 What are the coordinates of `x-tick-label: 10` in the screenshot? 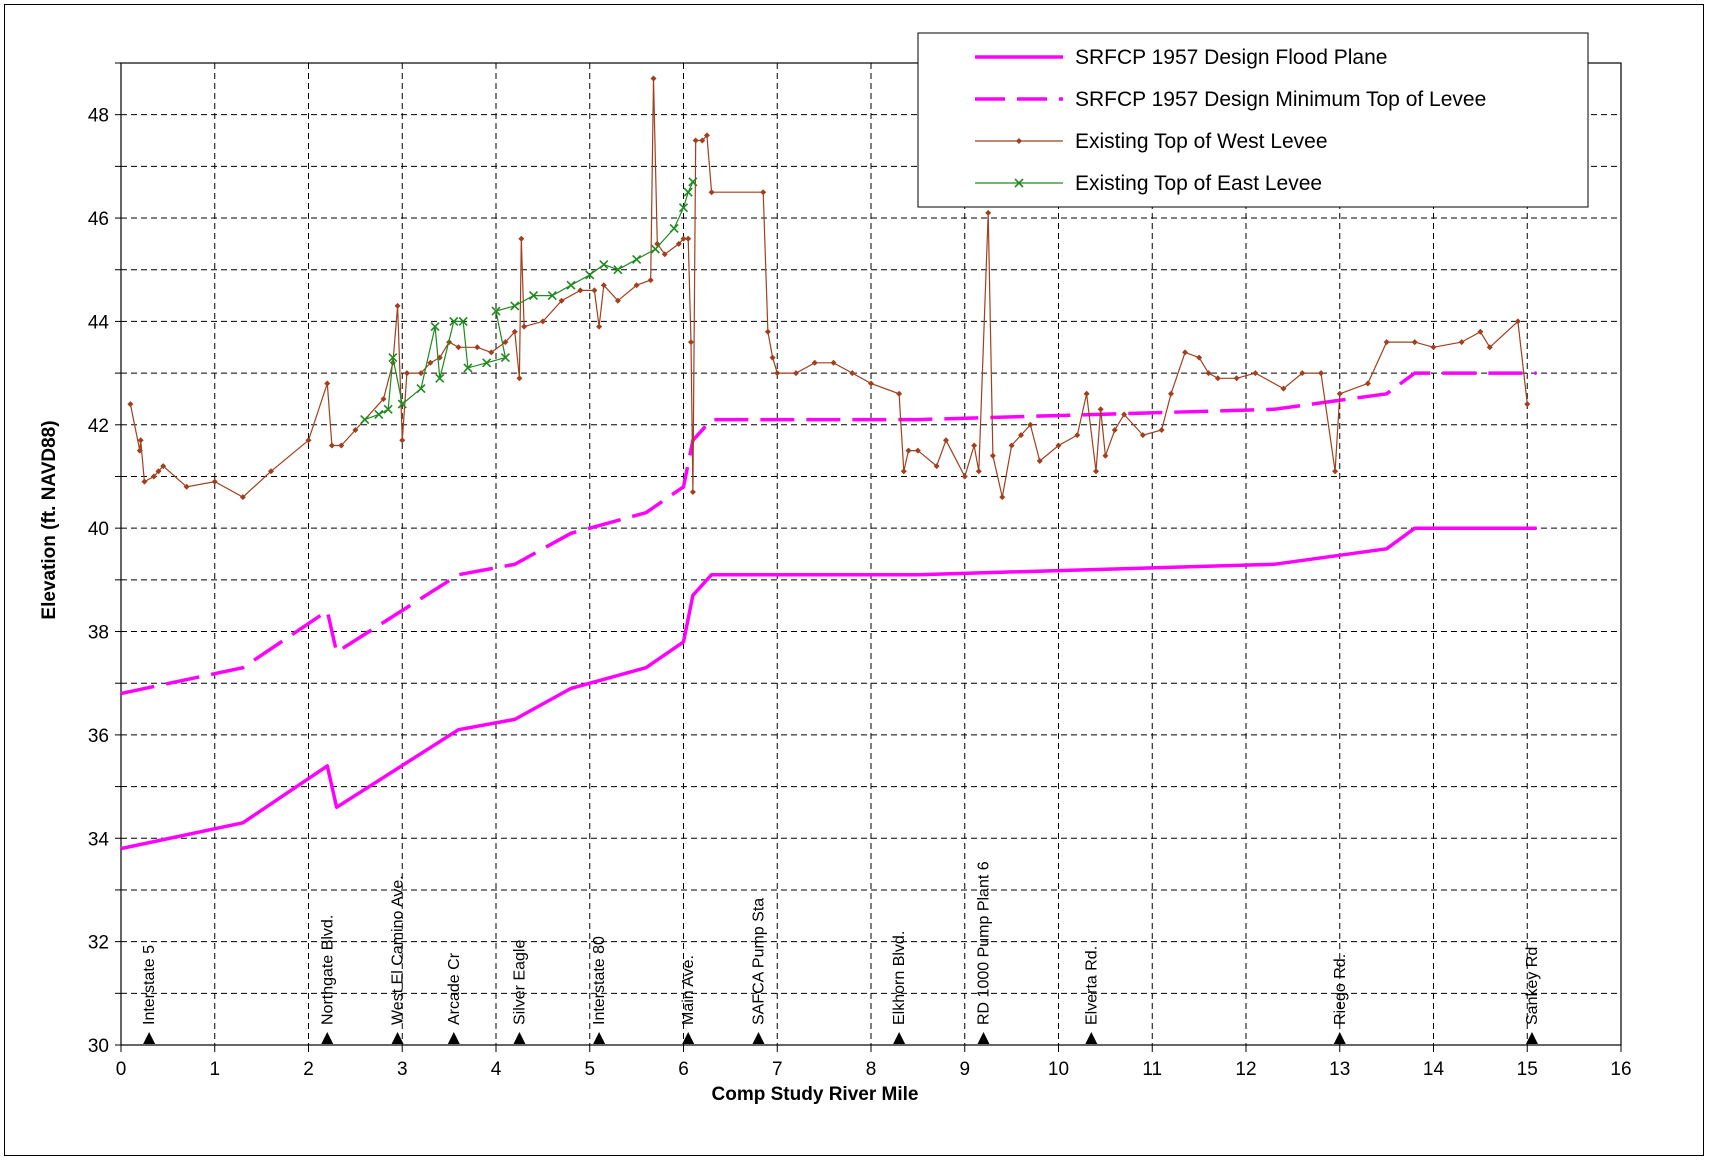 It's located at (1058, 1069).